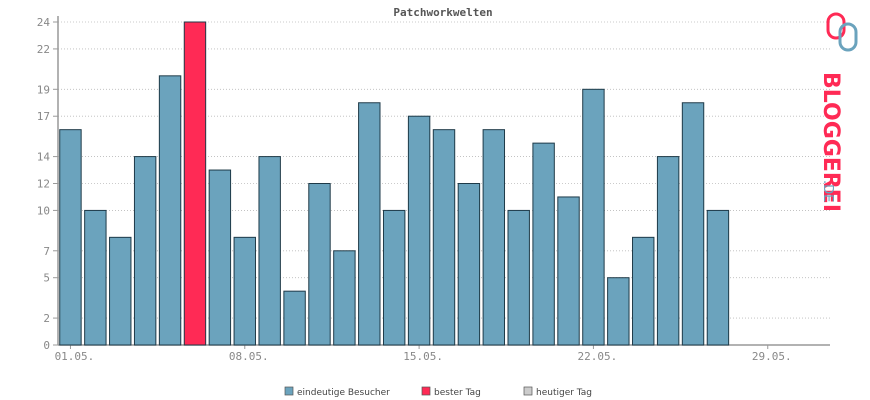  I want to click on x-tick-labels: 01.05. 08.05. 15.05. 22.05. 29.05., so click(423, 356).